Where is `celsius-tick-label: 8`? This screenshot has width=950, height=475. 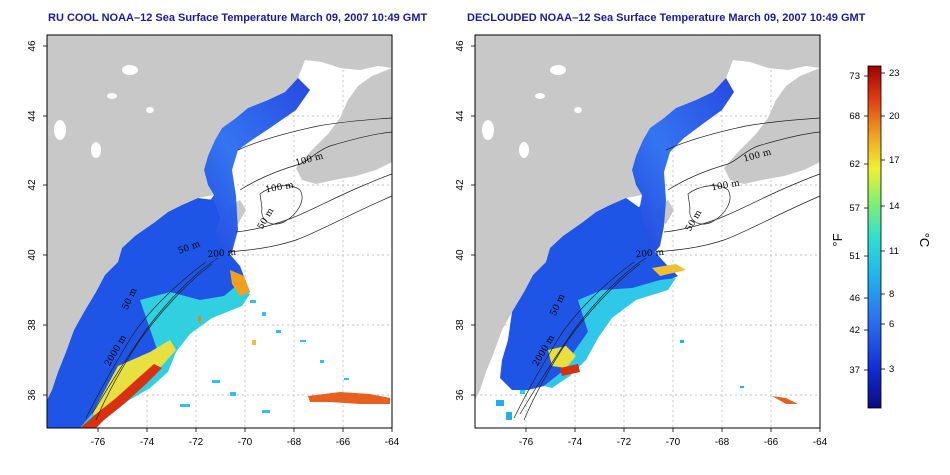 celsius-tick-label: 8 is located at coordinates (891, 294).